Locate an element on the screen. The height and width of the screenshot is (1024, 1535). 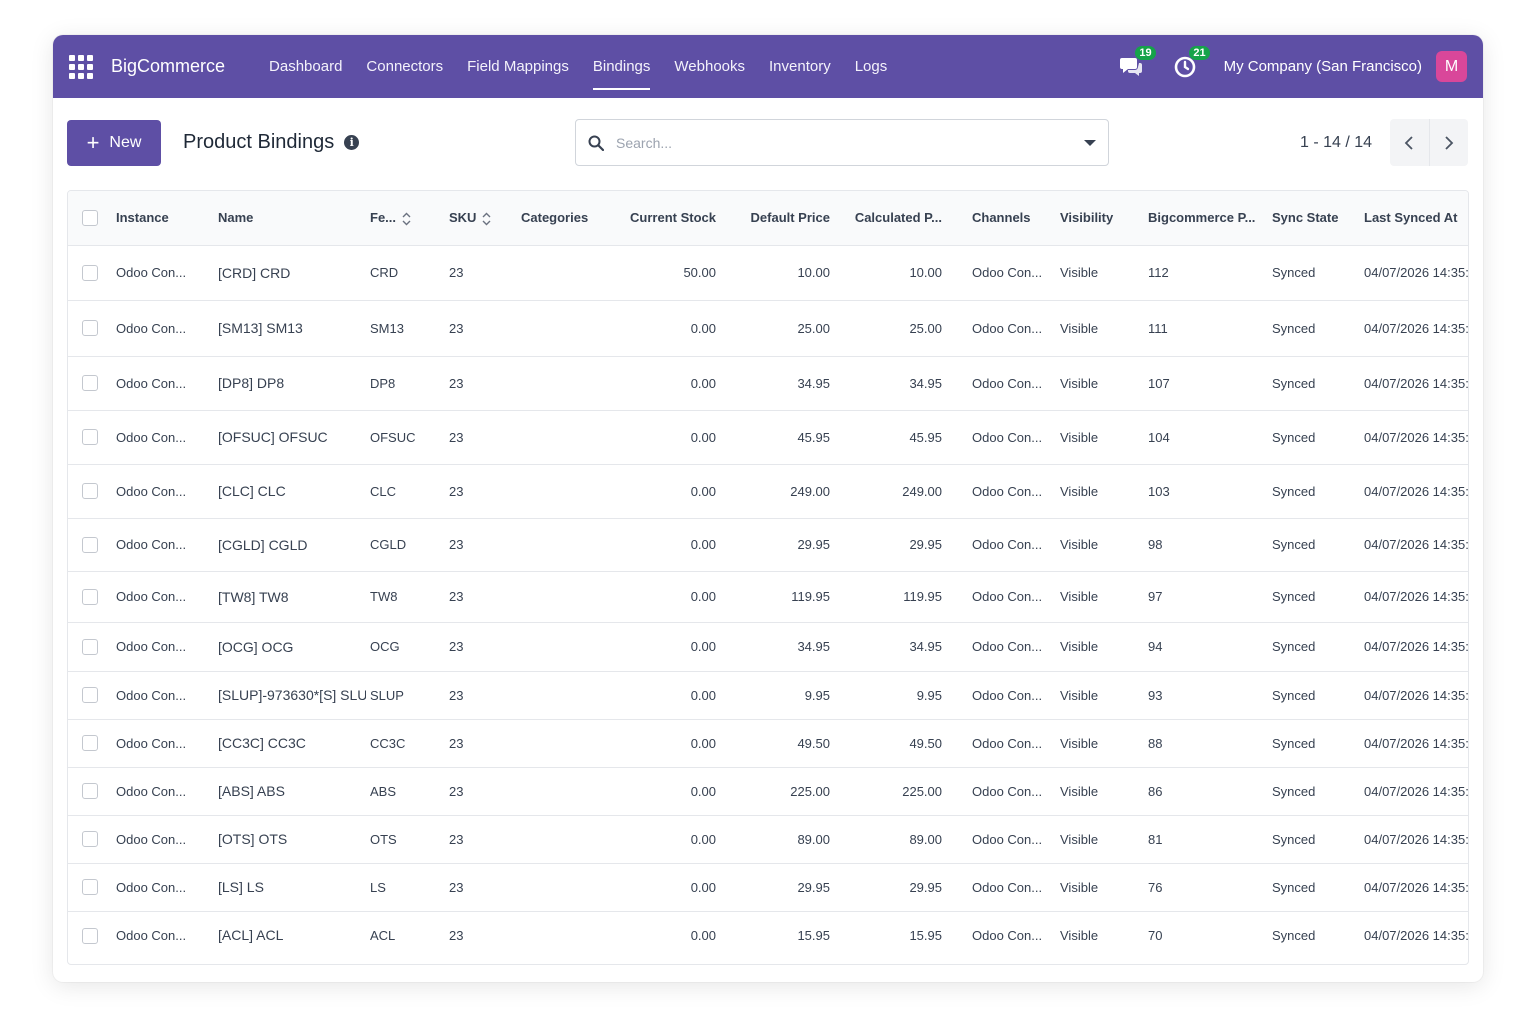
column-header-instance: Instance is located at coordinates (142, 218).